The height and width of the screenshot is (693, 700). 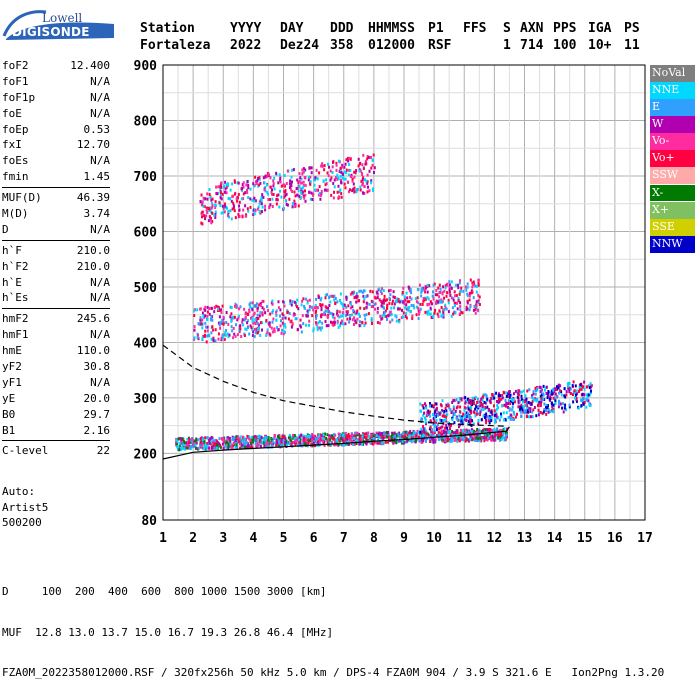 I want to click on param-label: h`E, so click(x=12, y=282).